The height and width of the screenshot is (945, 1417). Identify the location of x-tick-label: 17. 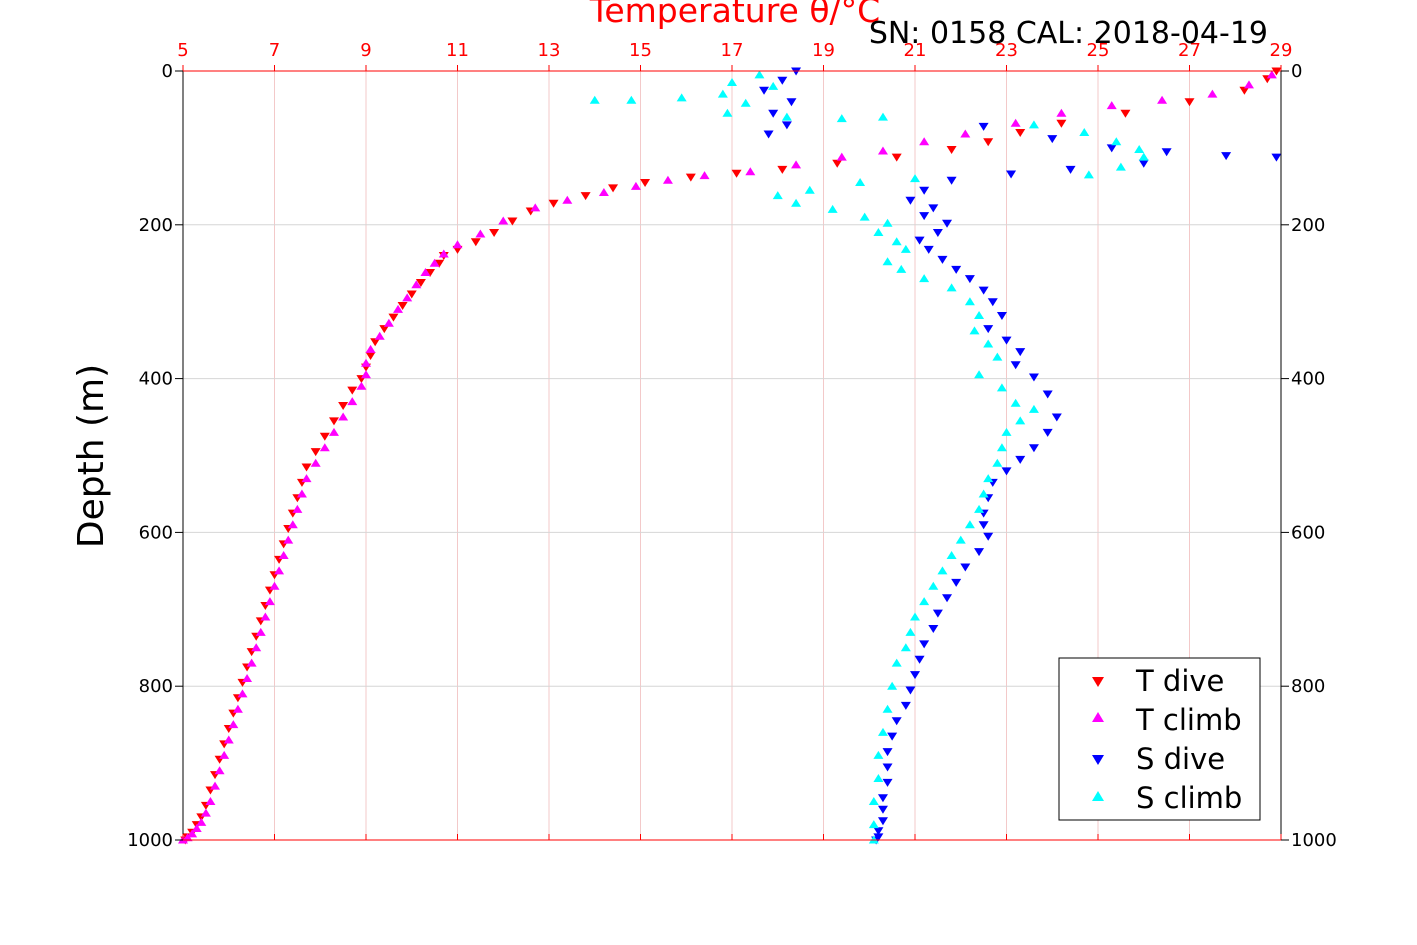
(732, 50).